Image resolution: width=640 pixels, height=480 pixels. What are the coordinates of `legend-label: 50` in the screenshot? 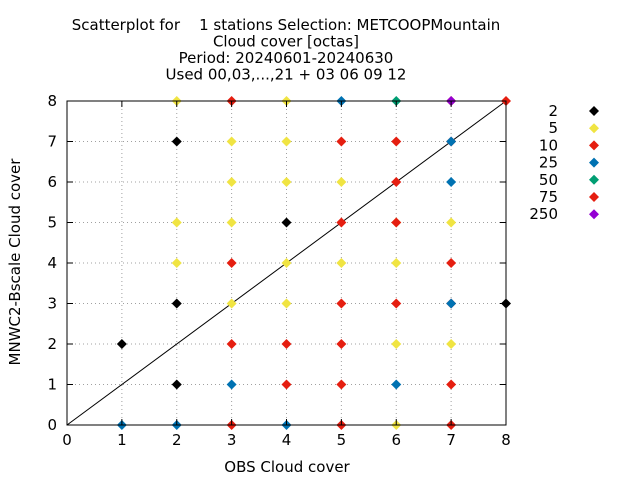 It's located at (548, 180).